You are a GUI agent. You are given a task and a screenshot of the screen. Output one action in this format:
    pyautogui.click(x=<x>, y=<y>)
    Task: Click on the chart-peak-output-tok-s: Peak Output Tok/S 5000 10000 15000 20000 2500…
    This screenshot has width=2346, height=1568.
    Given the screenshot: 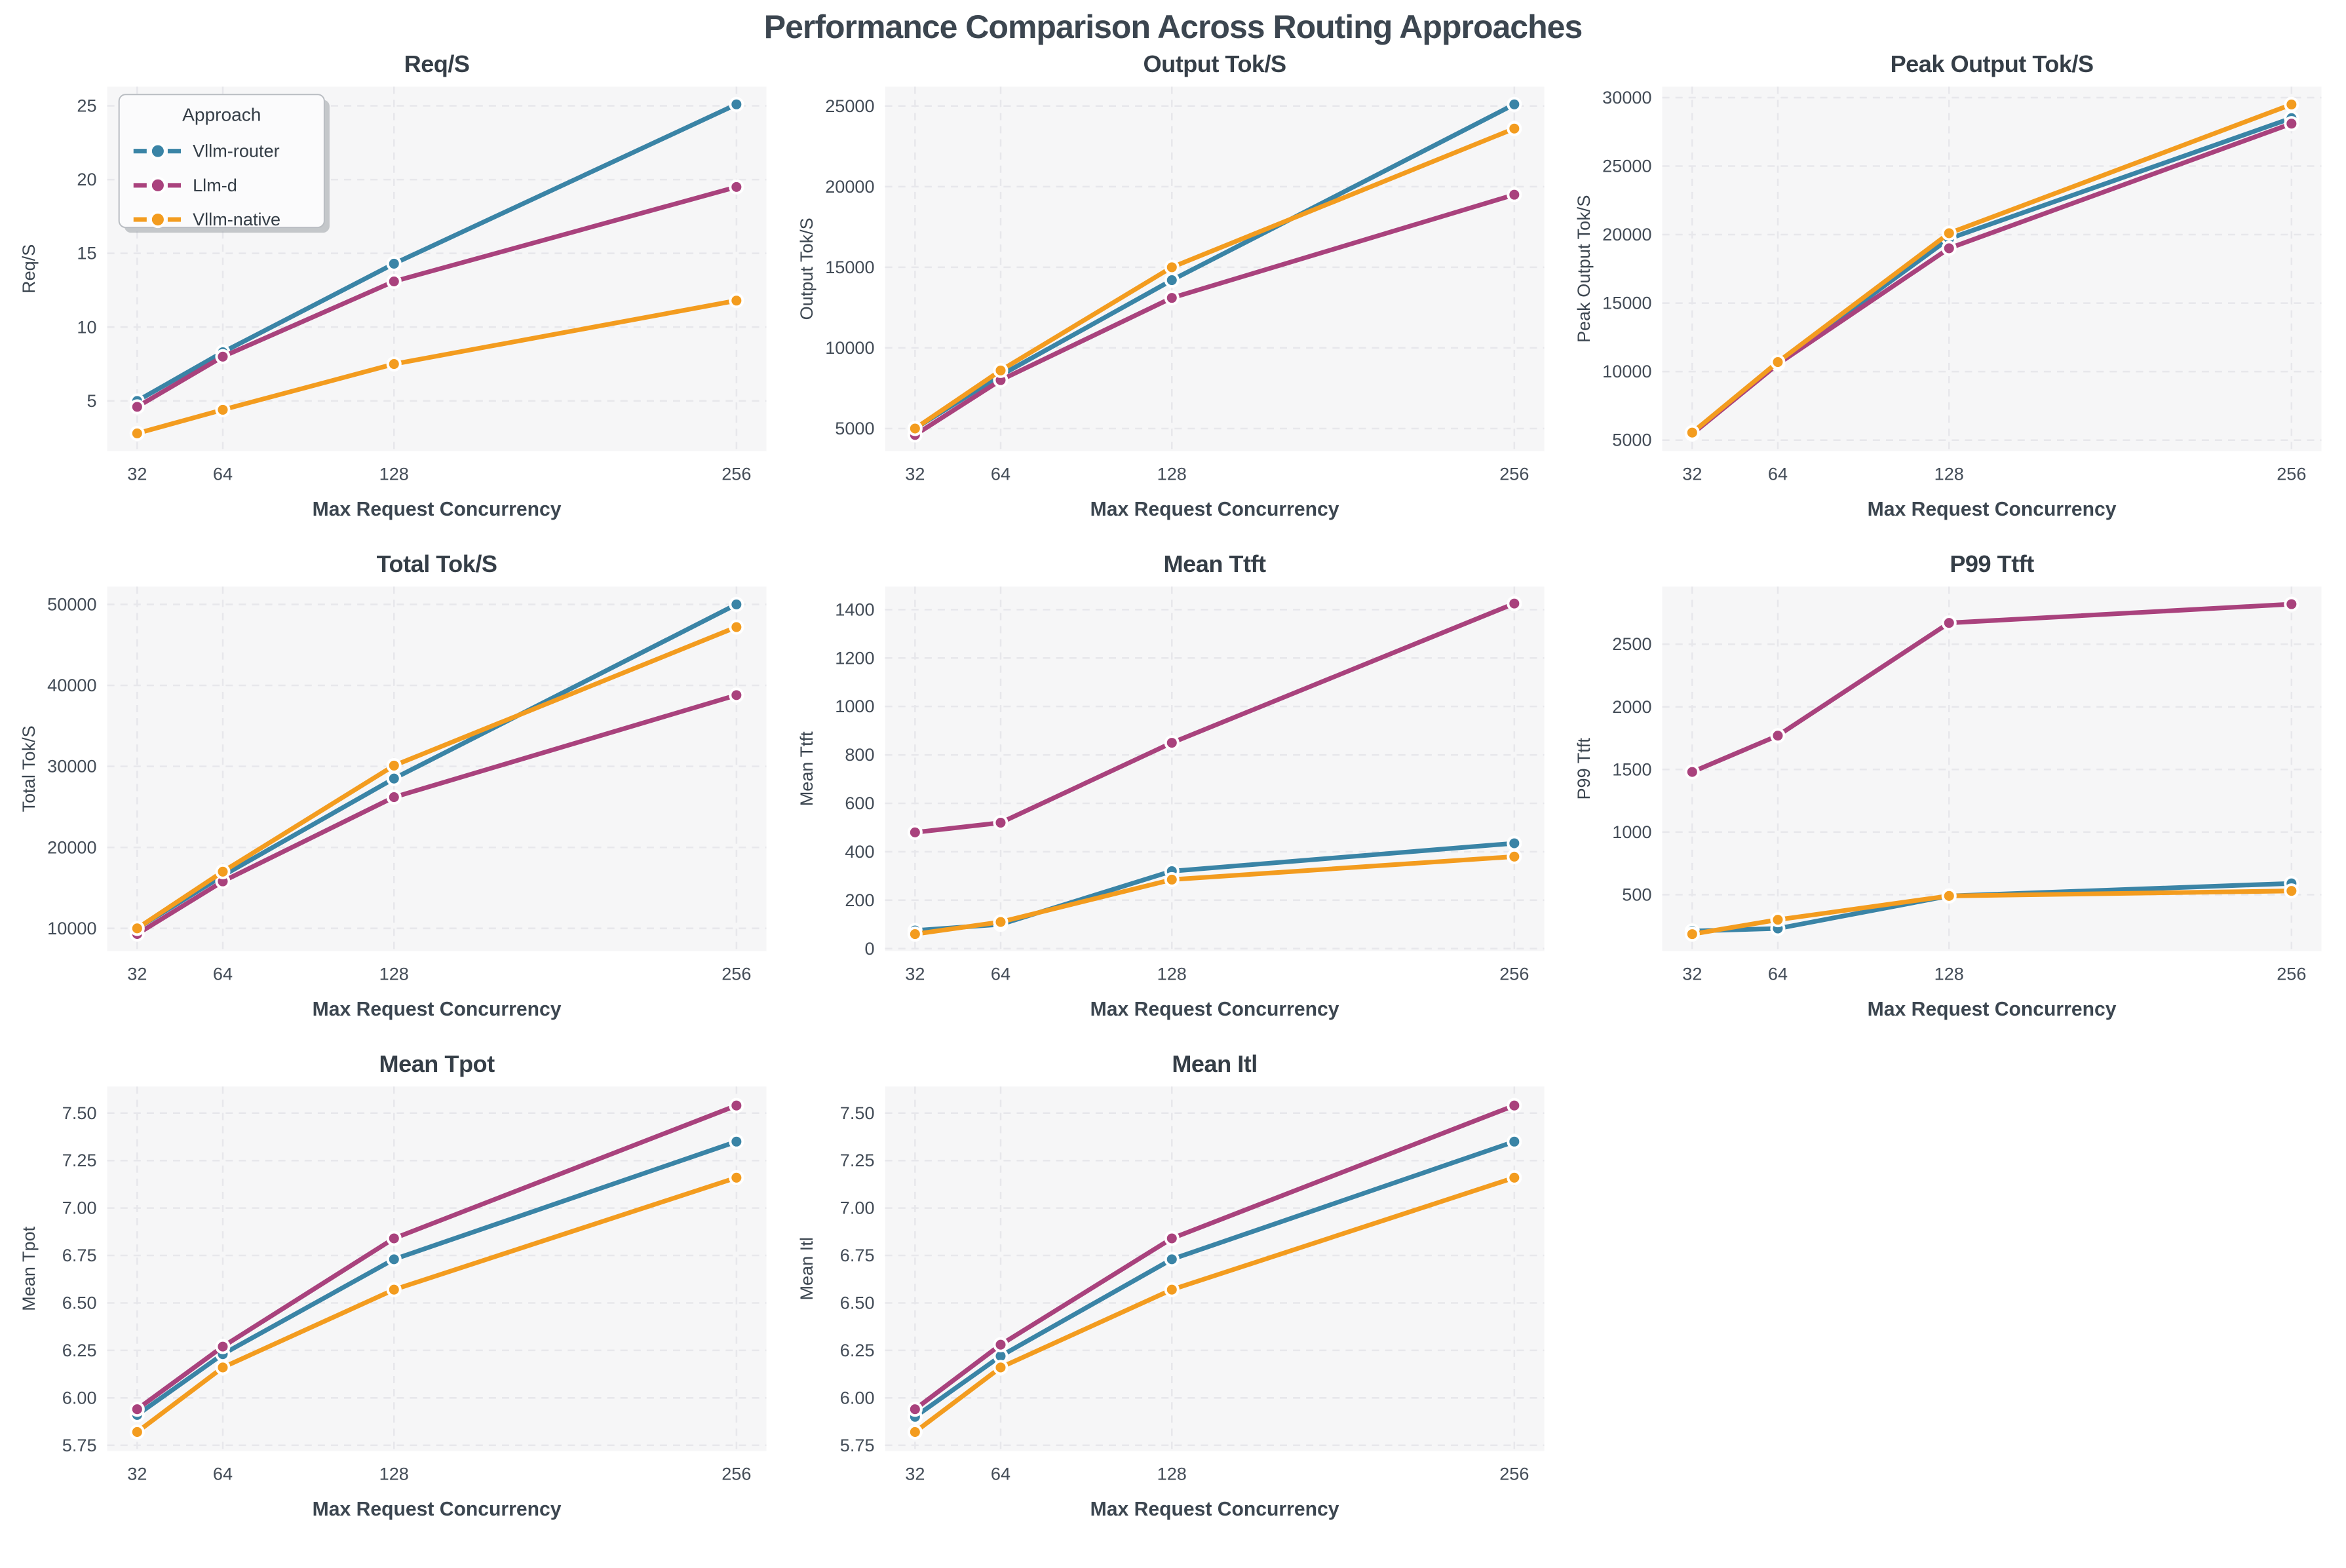 What is the action you would take?
    pyautogui.click(x=1950, y=297)
    